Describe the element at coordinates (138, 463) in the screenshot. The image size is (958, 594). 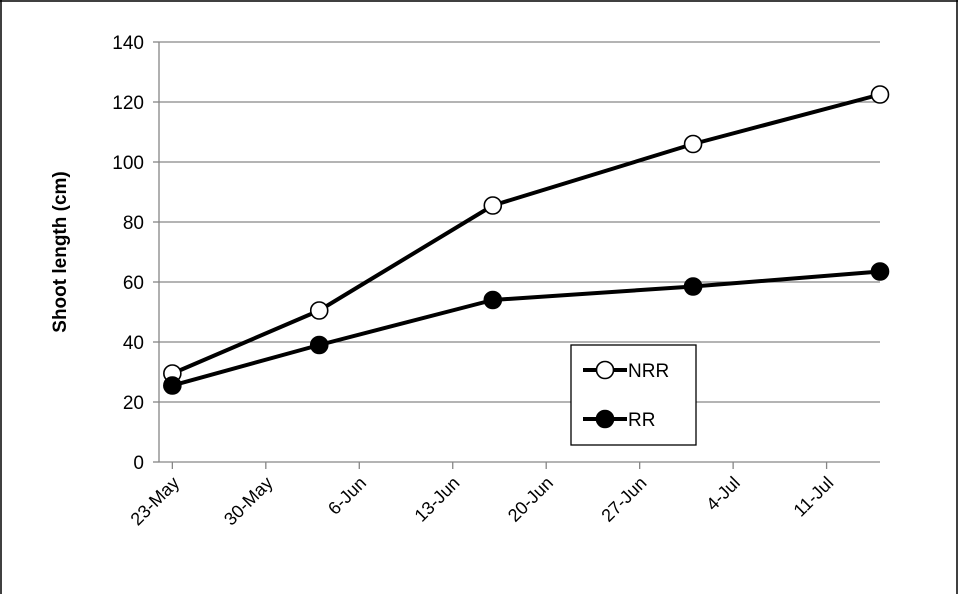
I see `y-tick-label-0: 0` at that location.